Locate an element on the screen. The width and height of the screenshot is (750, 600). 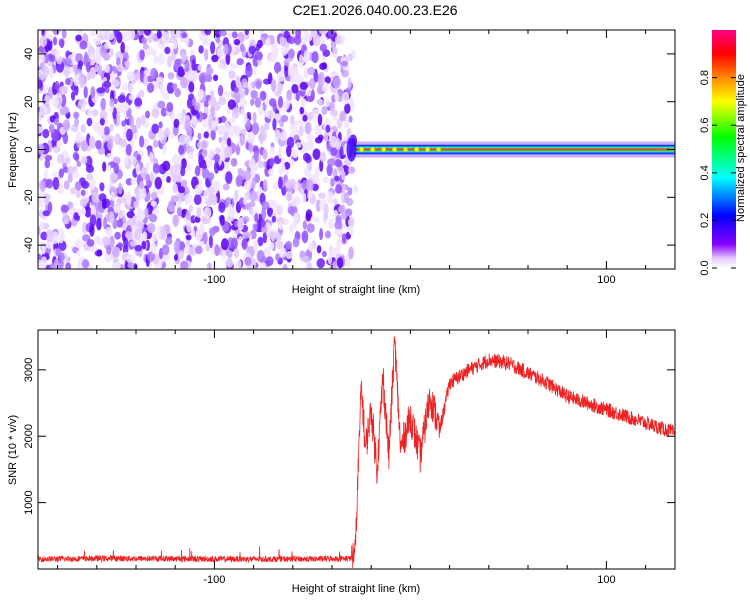
snr-ytick-label: 3000 is located at coordinates (29, 370).